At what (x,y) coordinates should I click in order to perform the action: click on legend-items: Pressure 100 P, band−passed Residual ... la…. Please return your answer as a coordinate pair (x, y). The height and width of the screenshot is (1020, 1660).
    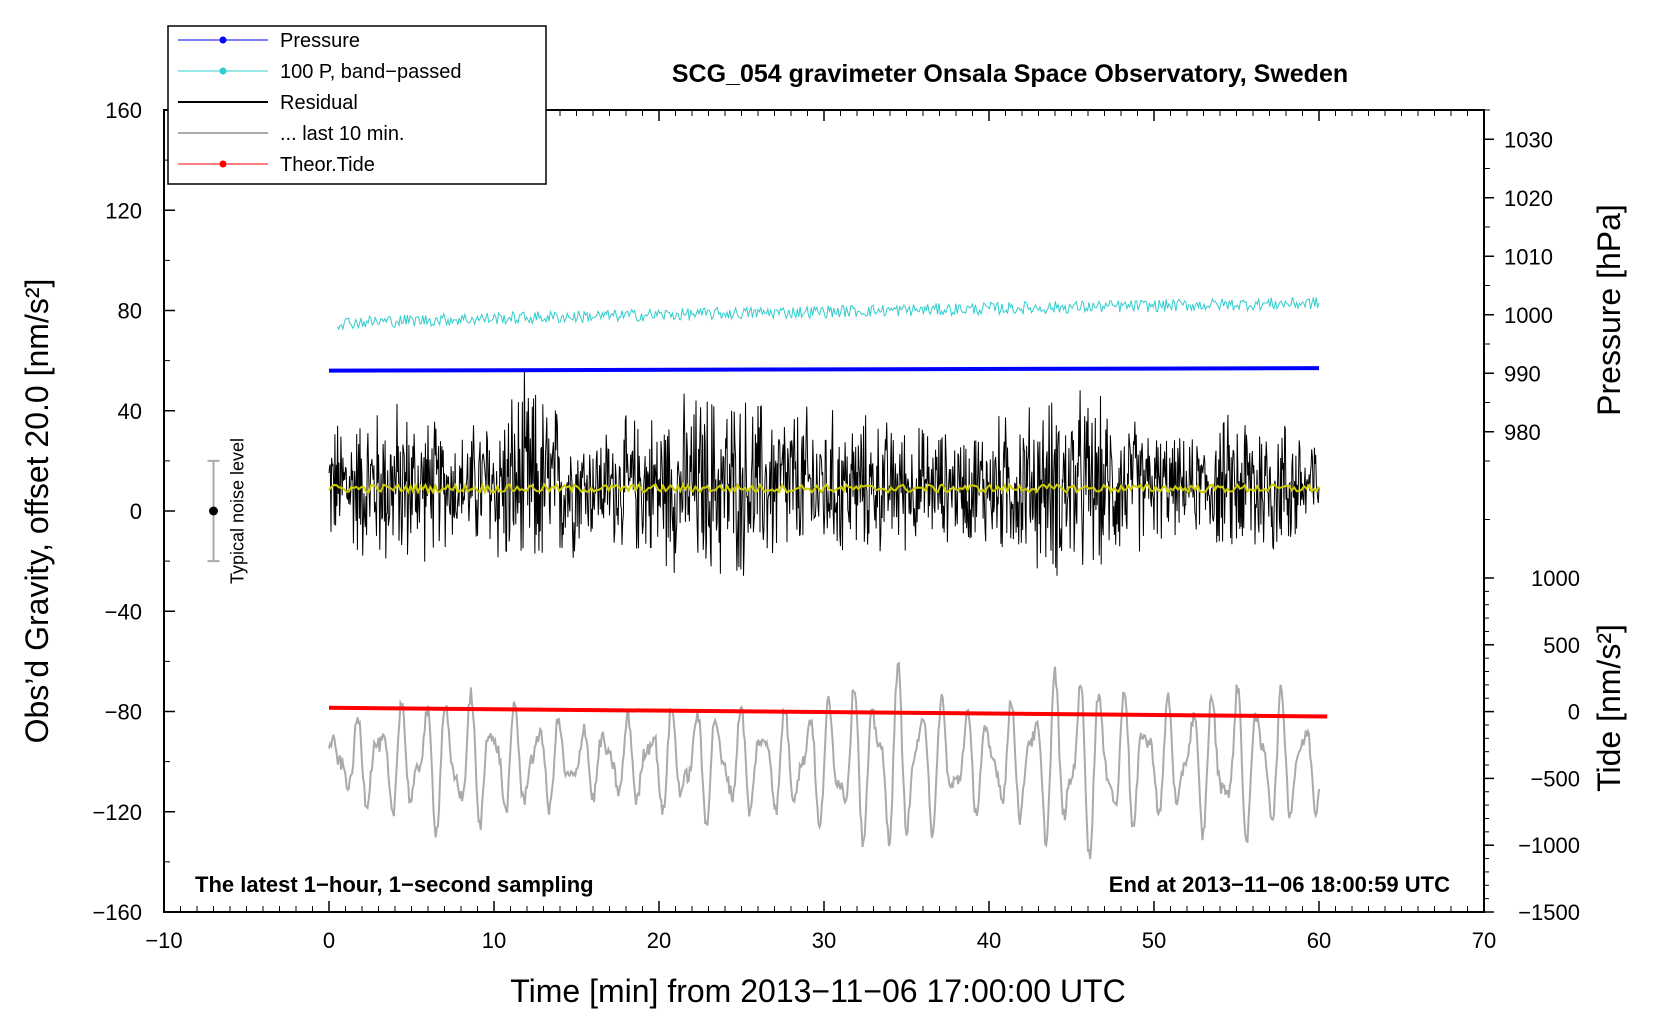
    Looking at the image, I should click on (319, 103).